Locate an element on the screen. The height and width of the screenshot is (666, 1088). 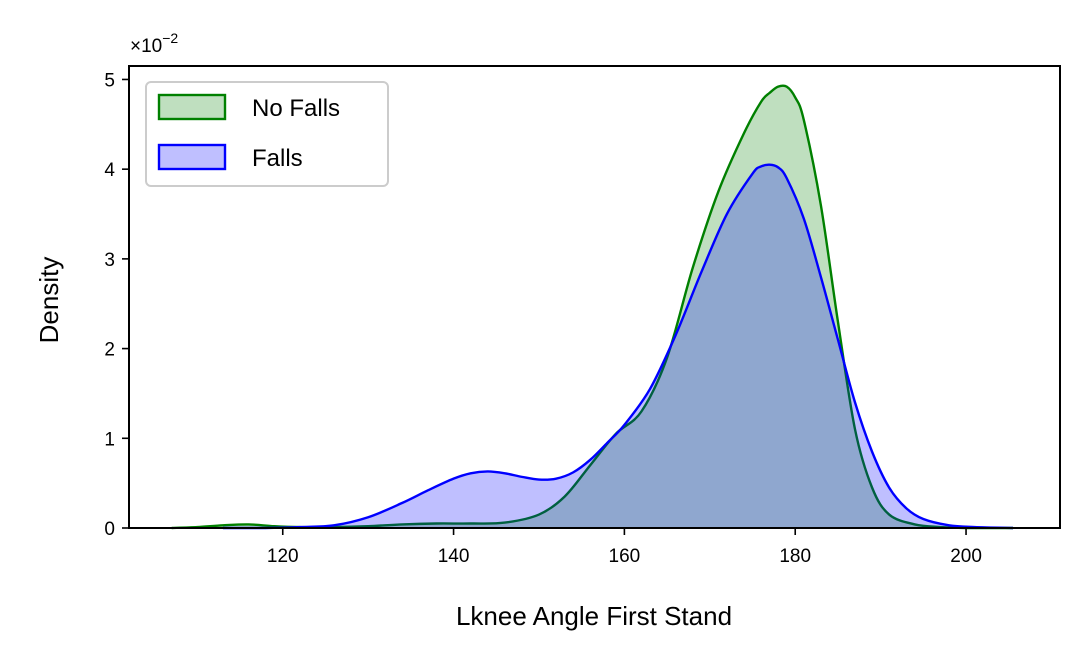
x-tick-label: 160 is located at coordinates (625, 556).